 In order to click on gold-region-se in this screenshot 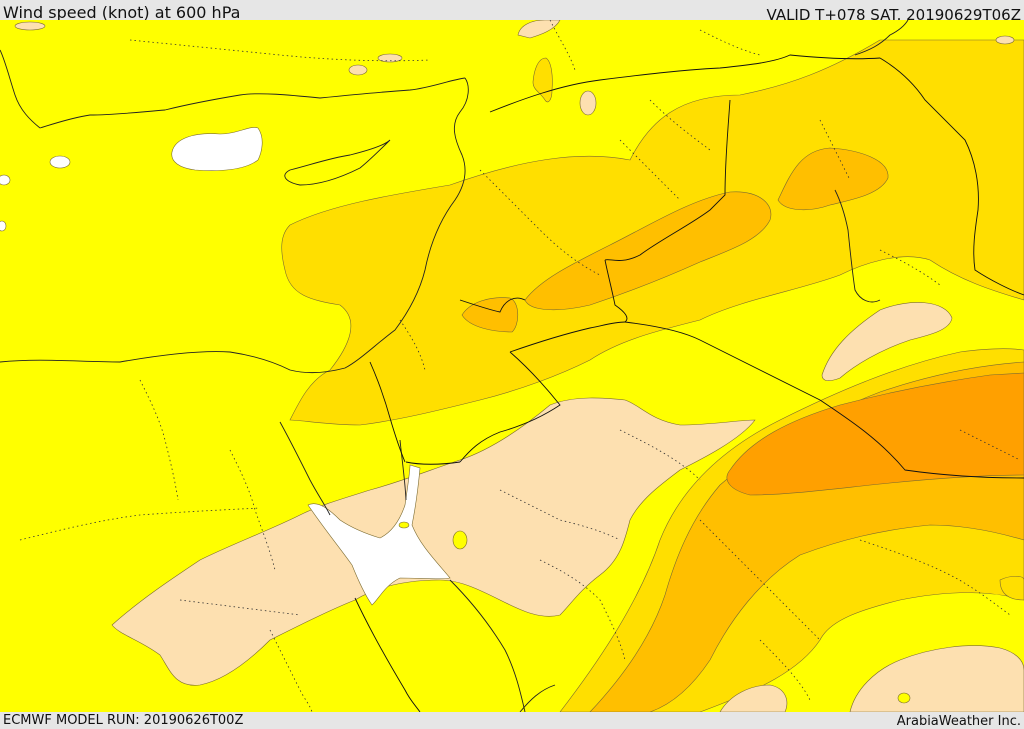, I will do `click(1011, 588)`.